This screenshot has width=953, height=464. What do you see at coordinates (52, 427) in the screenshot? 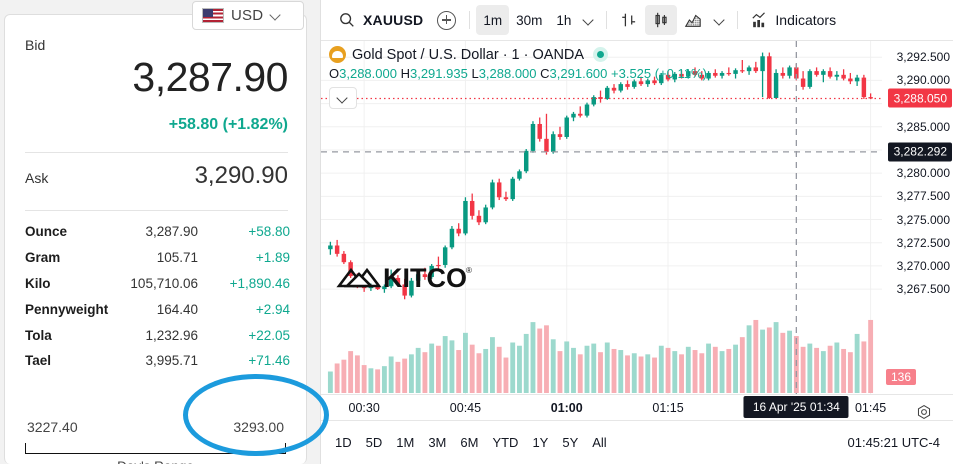
I see `days-range-low: 3227.40` at bounding box center [52, 427].